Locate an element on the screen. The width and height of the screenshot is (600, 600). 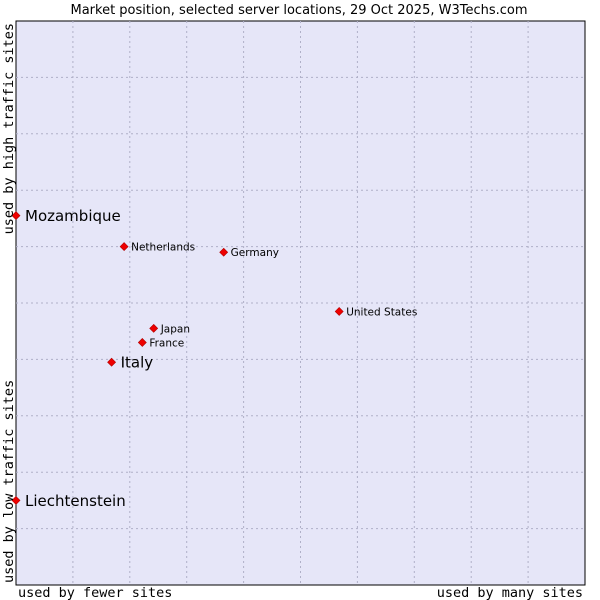
point-marker-japan is located at coordinates (154, 328).